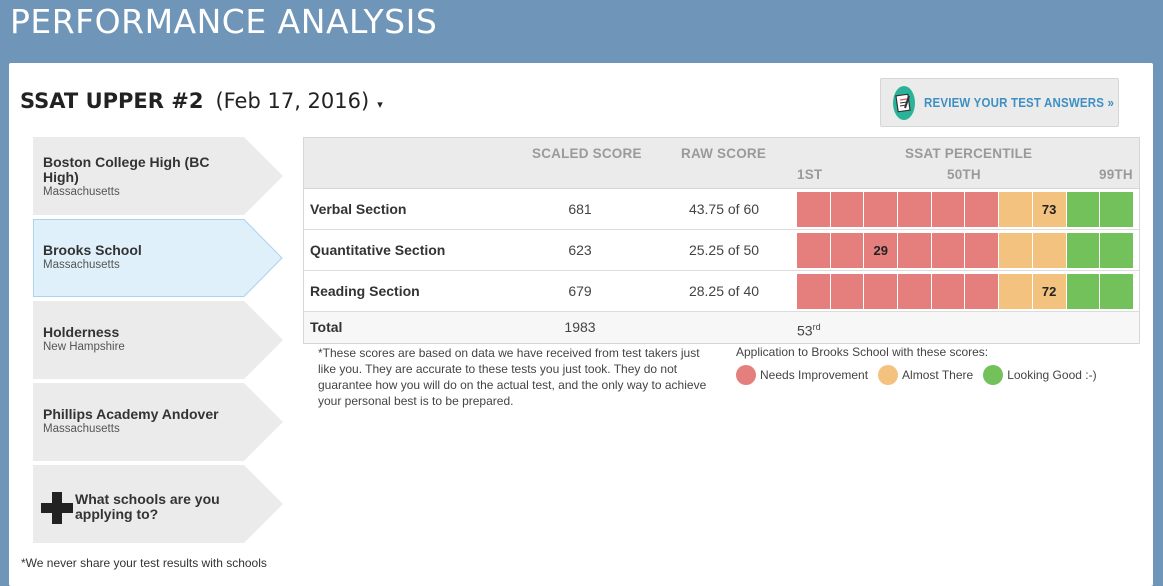  What do you see at coordinates (378, 250) in the screenshot?
I see `section-name: Quantitative Section` at bounding box center [378, 250].